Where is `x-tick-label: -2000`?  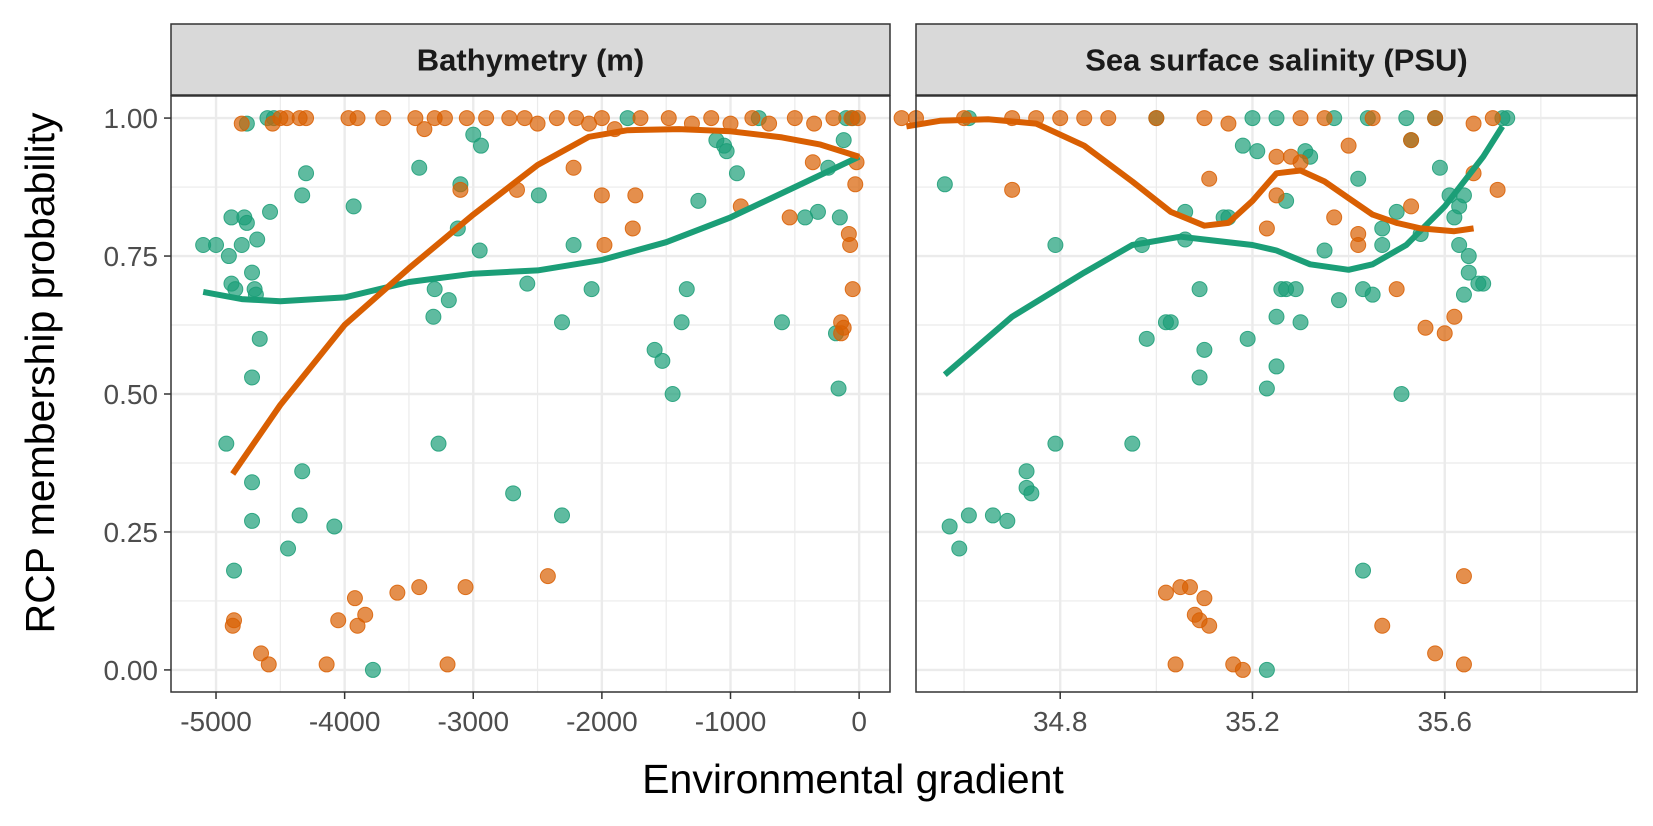
x-tick-label: -2000 is located at coordinates (602, 721).